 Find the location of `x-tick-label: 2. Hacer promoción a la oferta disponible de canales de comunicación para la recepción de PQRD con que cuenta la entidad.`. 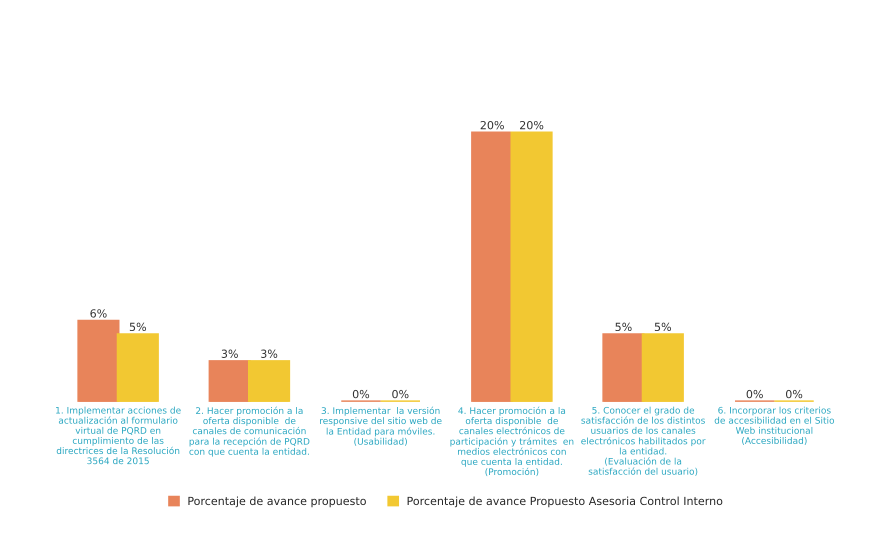

x-tick-label: 2. Hacer promoción a la oferta disponible de canales de comunicación para la recepción de PQRD con que cuenta la entidad. is located at coordinates (249, 431).